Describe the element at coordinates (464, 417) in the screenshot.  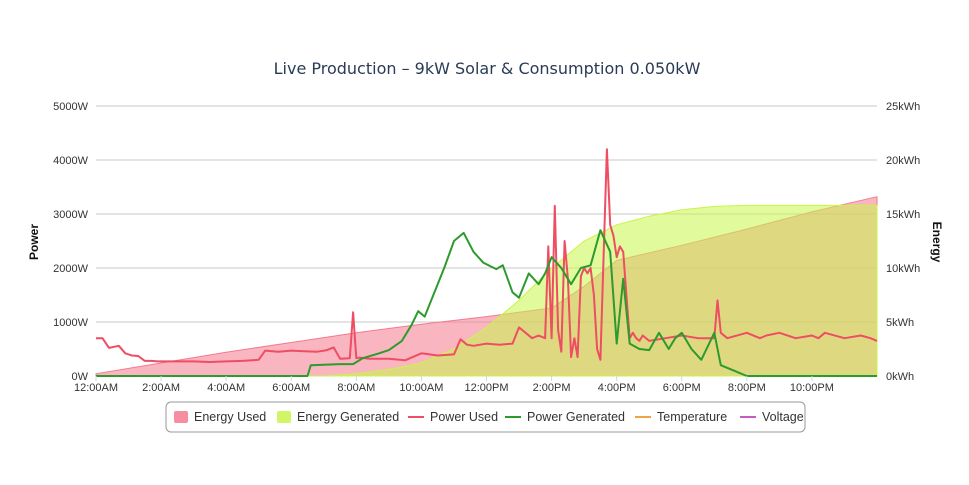
I see `legend-item-label: Power Used` at that location.